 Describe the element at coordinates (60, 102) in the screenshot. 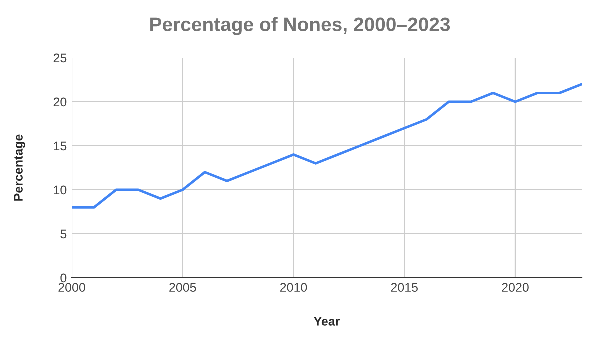

I see `y-tick-label: 20` at that location.